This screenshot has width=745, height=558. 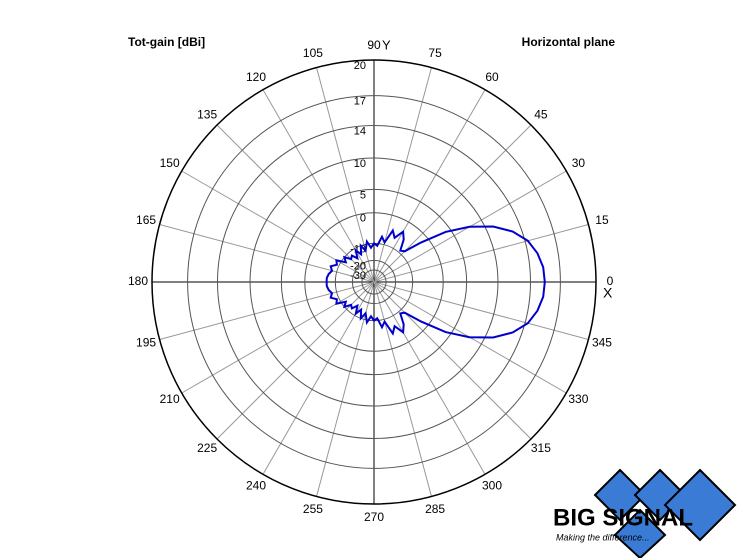 I want to click on angle-label: 240, so click(x=256, y=486).